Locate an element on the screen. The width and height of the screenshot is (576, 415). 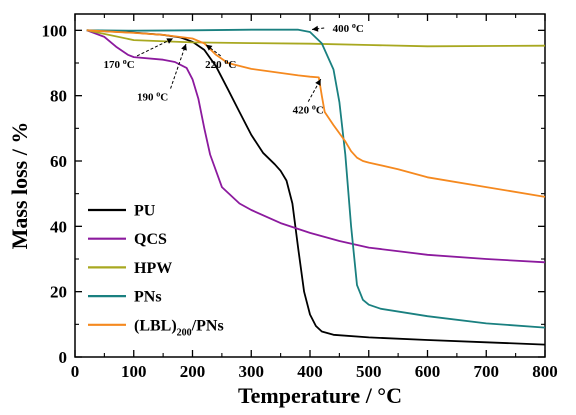
legend-label-4: (LBL)200/PNs is located at coordinates (179, 327).